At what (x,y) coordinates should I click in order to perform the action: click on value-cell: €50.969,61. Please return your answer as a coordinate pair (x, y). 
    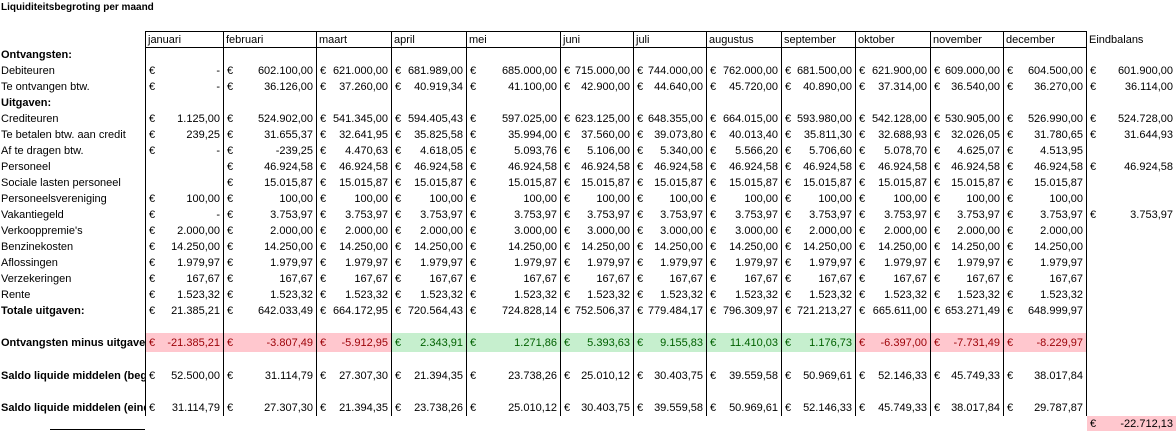
    Looking at the image, I should click on (818, 368).